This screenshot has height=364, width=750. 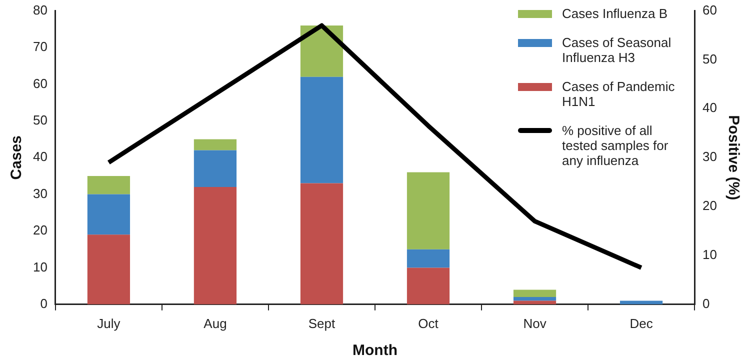 What do you see at coordinates (710, 206) in the screenshot?
I see `y2-tick-label: 20` at bounding box center [710, 206].